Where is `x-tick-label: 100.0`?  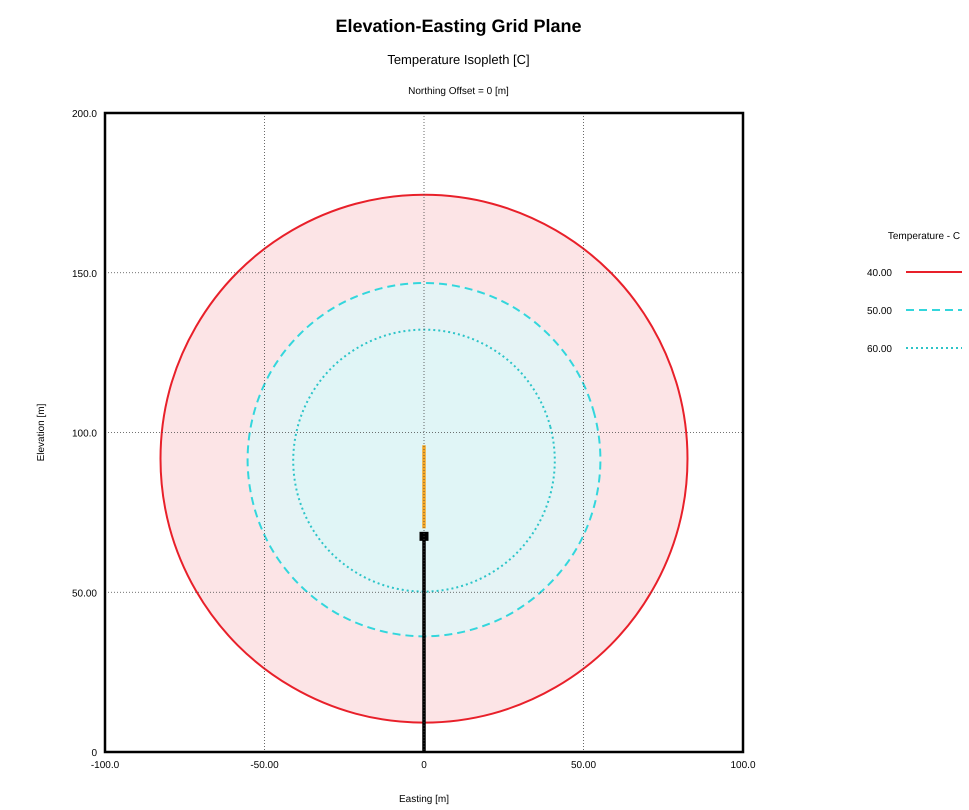 x-tick-label: 100.0 is located at coordinates (743, 765).